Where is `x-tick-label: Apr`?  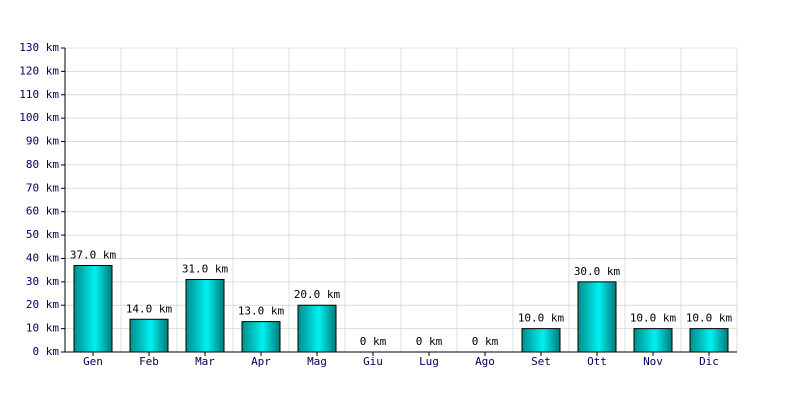 x-tick-label: Apr is located at coordinates (261, 361).